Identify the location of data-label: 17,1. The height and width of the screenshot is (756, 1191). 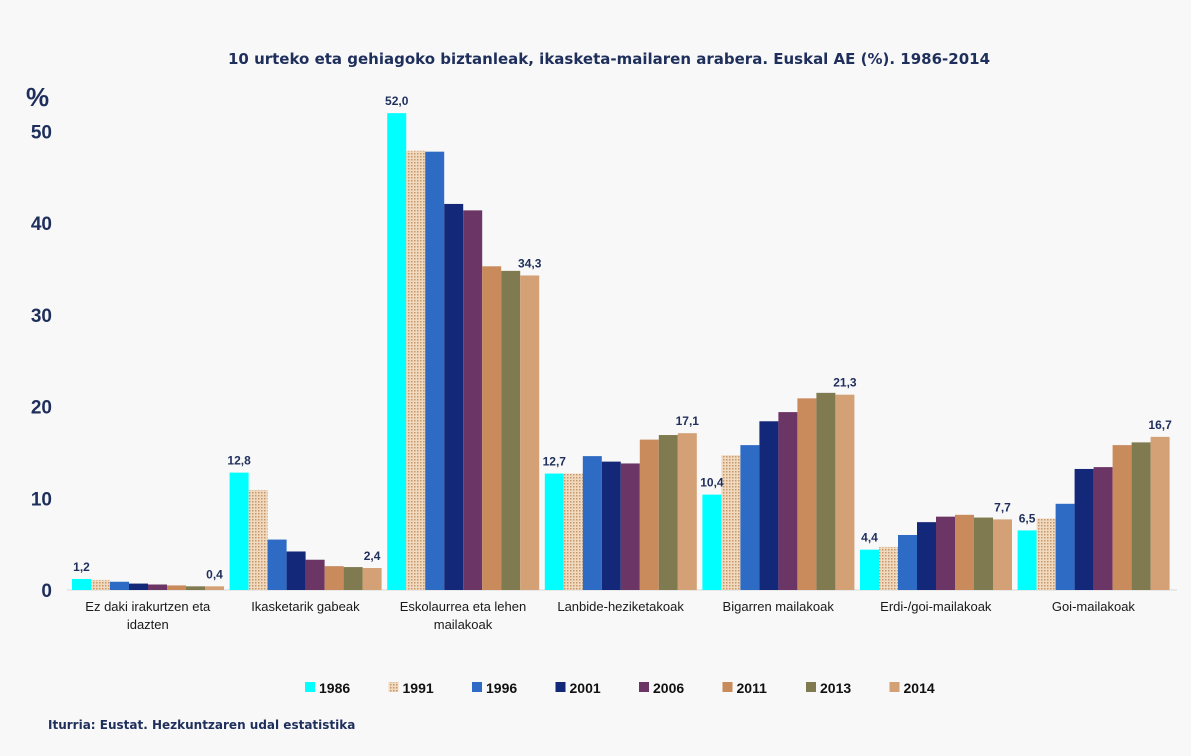
(688, 421).